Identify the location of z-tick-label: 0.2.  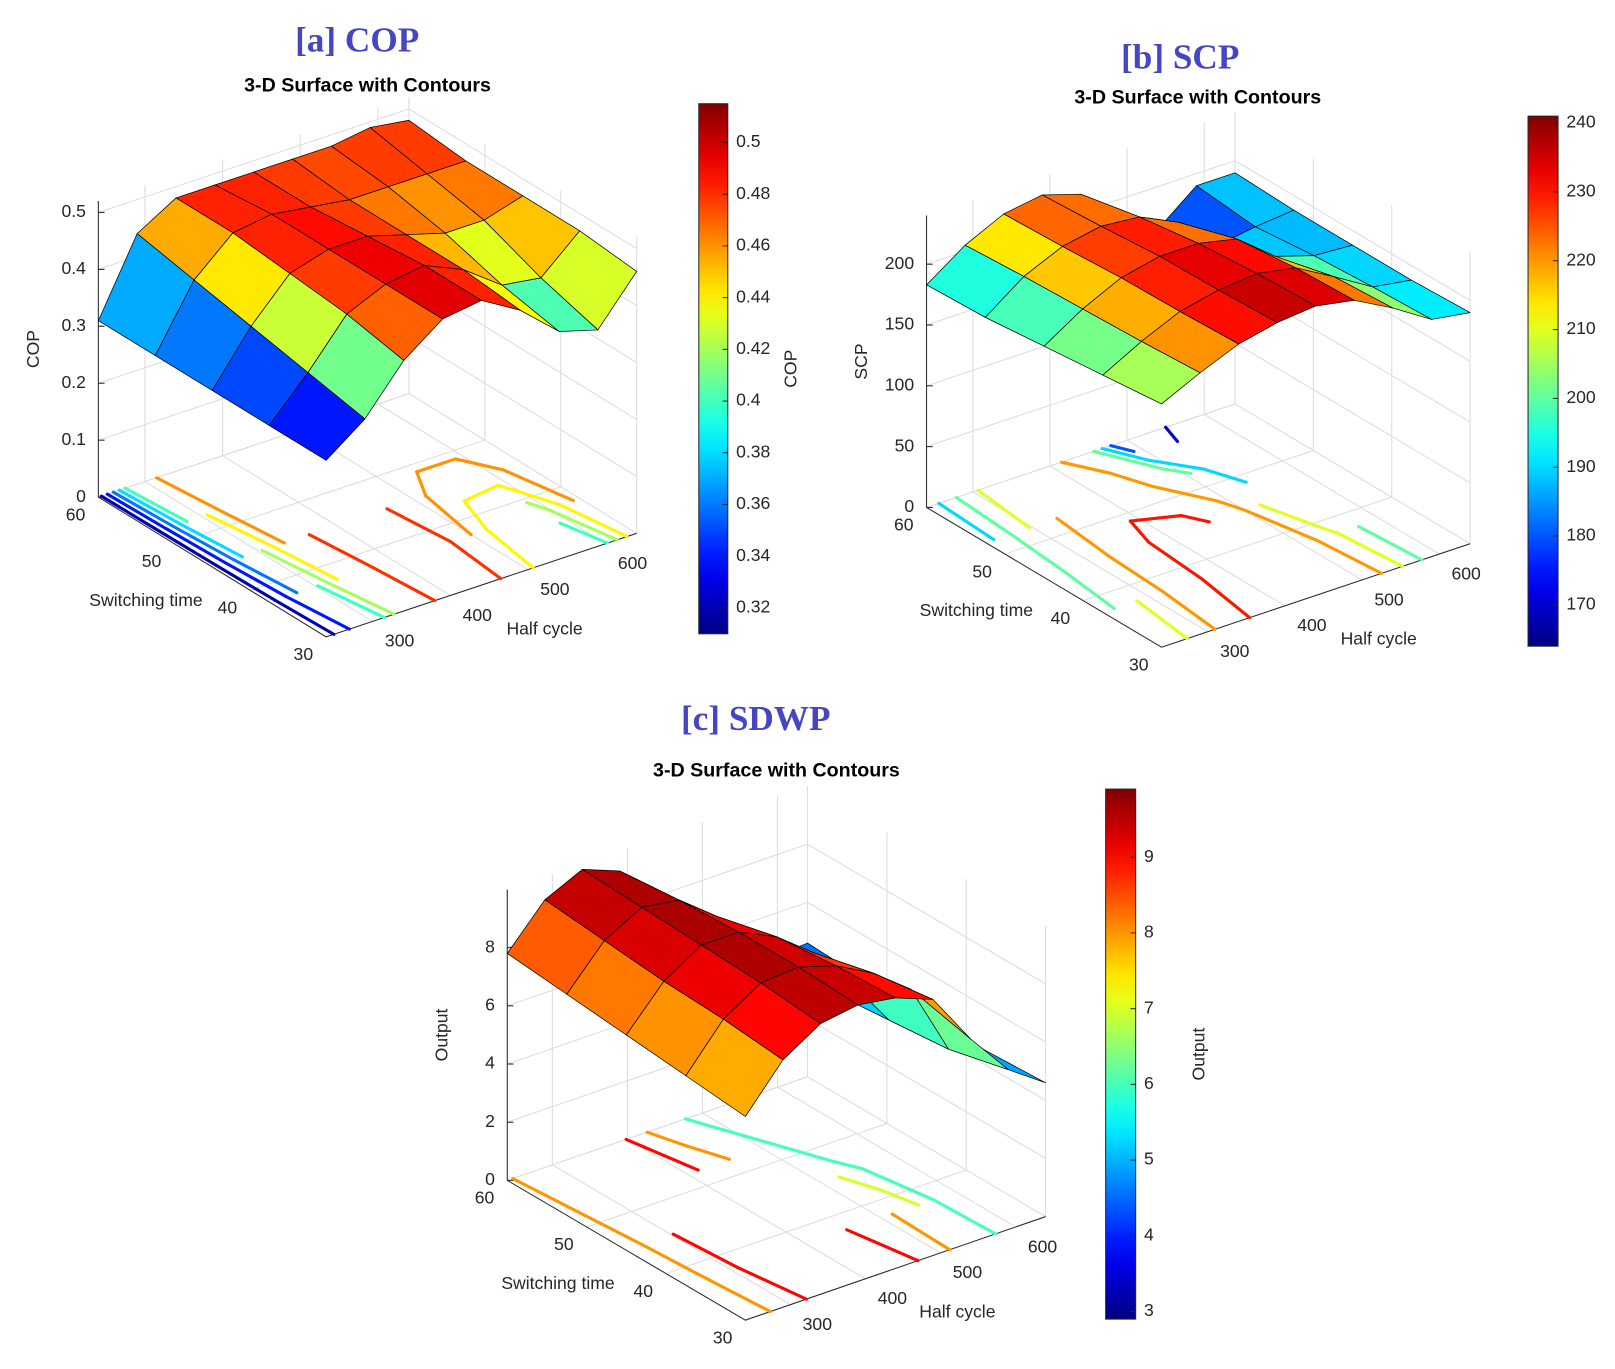
(73, 382).